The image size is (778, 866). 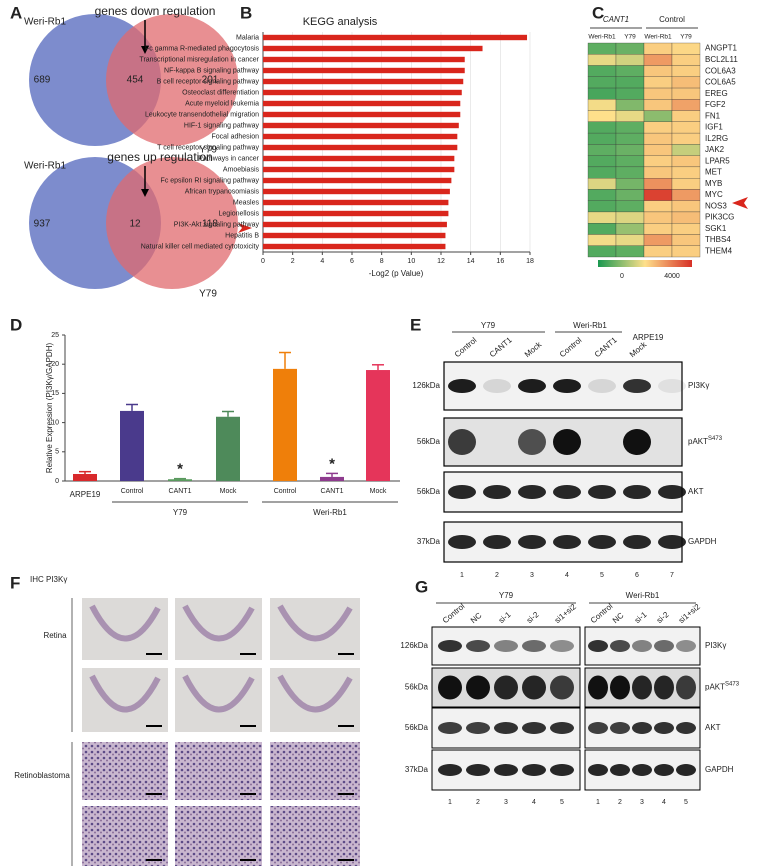 I want to click on category-label: African trypanosomiasis, so click(x=222, y=191).